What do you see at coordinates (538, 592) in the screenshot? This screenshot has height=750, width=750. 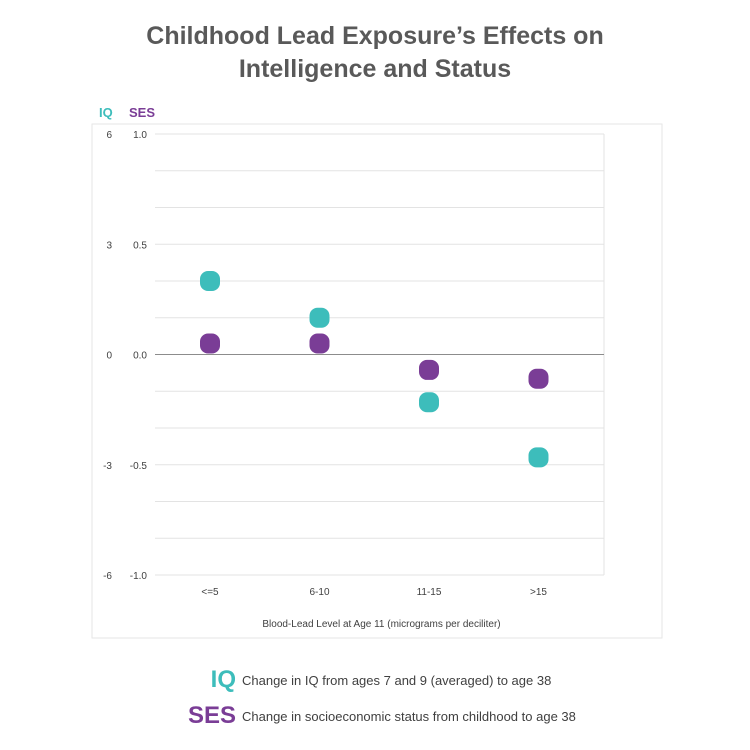 I see `x-tick-label: >15` at bounding box center [538, 592].